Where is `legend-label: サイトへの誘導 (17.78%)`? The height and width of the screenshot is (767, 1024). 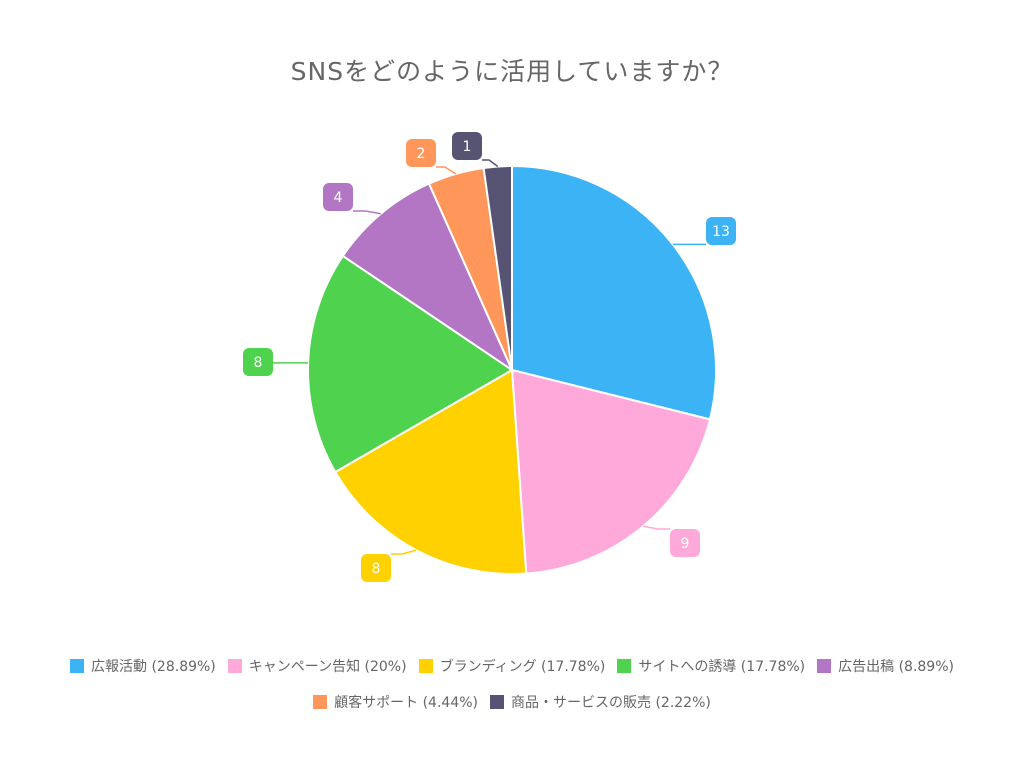 legend-label: サイトへの誘導 (17.78%) is located at coordinates (722, 667).